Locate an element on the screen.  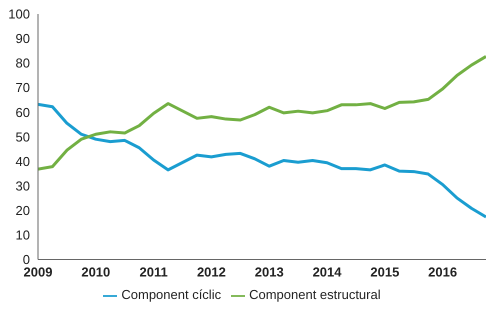
legend-label: Component cíclic is located at coordinates (171, 294).